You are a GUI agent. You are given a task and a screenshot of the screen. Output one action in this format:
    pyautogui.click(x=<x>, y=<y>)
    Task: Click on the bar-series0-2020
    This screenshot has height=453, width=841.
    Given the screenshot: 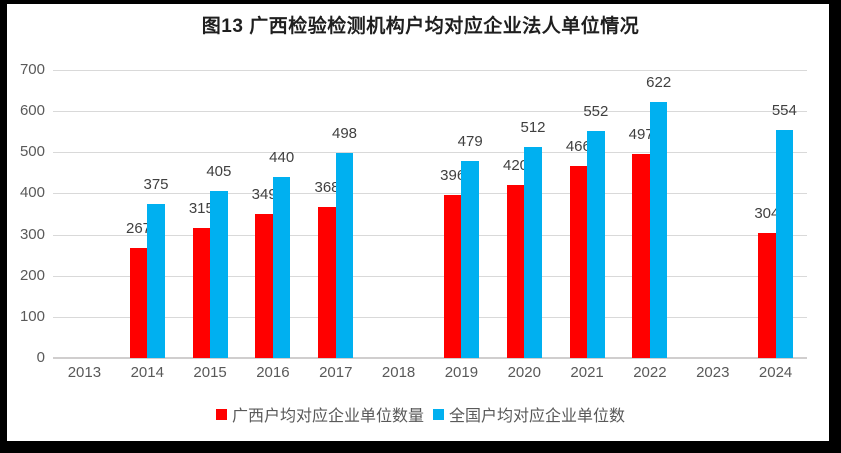 What is the action you would take?
    pyautogui.click(x=515, y=271)
    